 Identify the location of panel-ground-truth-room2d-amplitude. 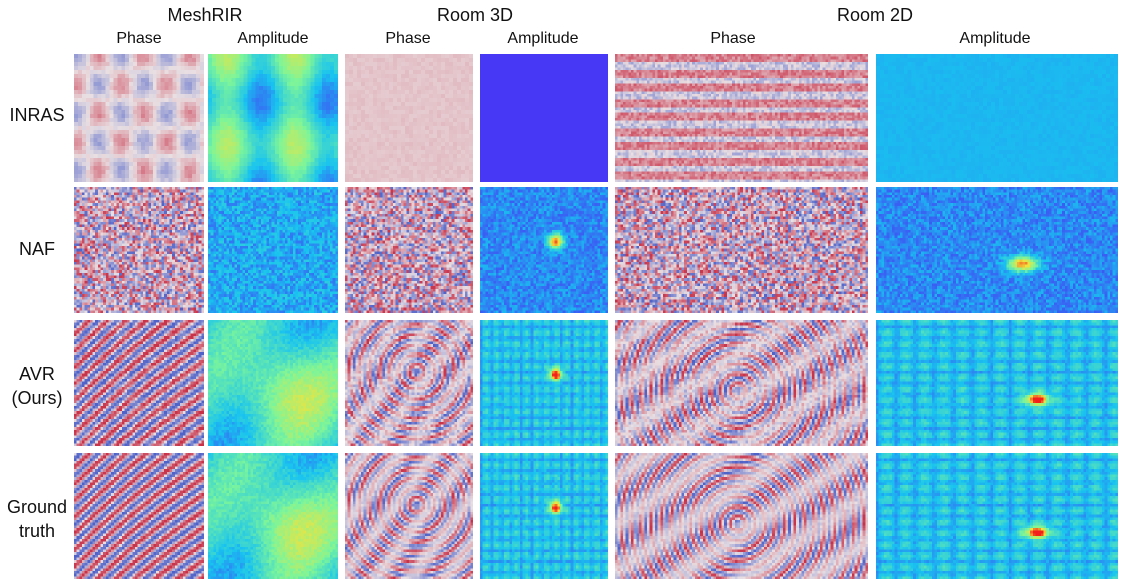
(997, 516).